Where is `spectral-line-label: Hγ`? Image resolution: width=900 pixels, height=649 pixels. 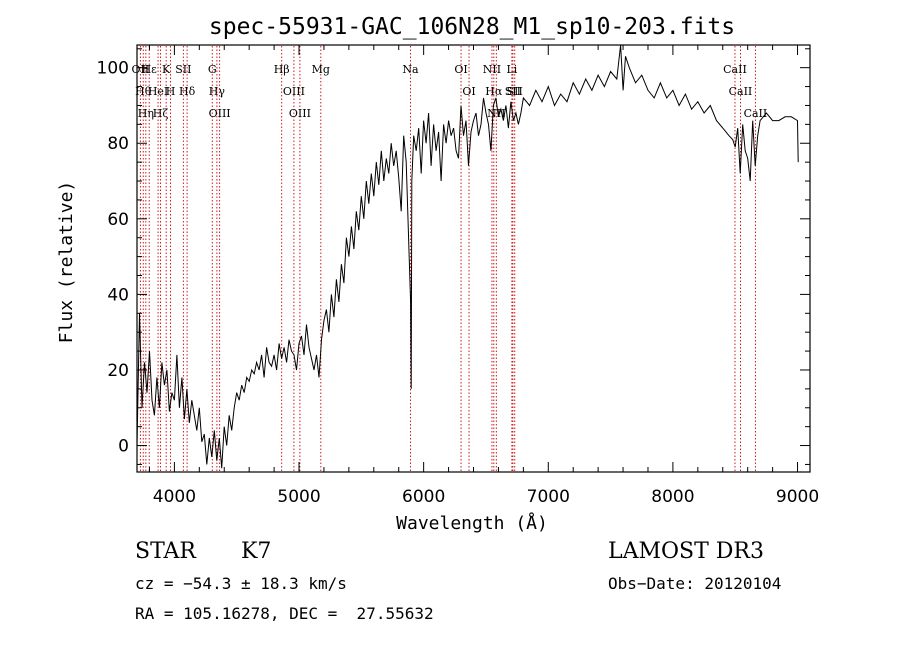 spectral-line-label: Hγ is located at coordinates (217, 91).